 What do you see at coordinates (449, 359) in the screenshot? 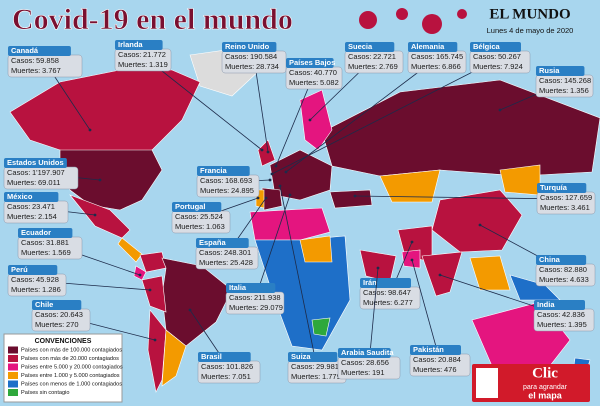
I see `cases-value: 20.884` at bounding box center [449, 359].